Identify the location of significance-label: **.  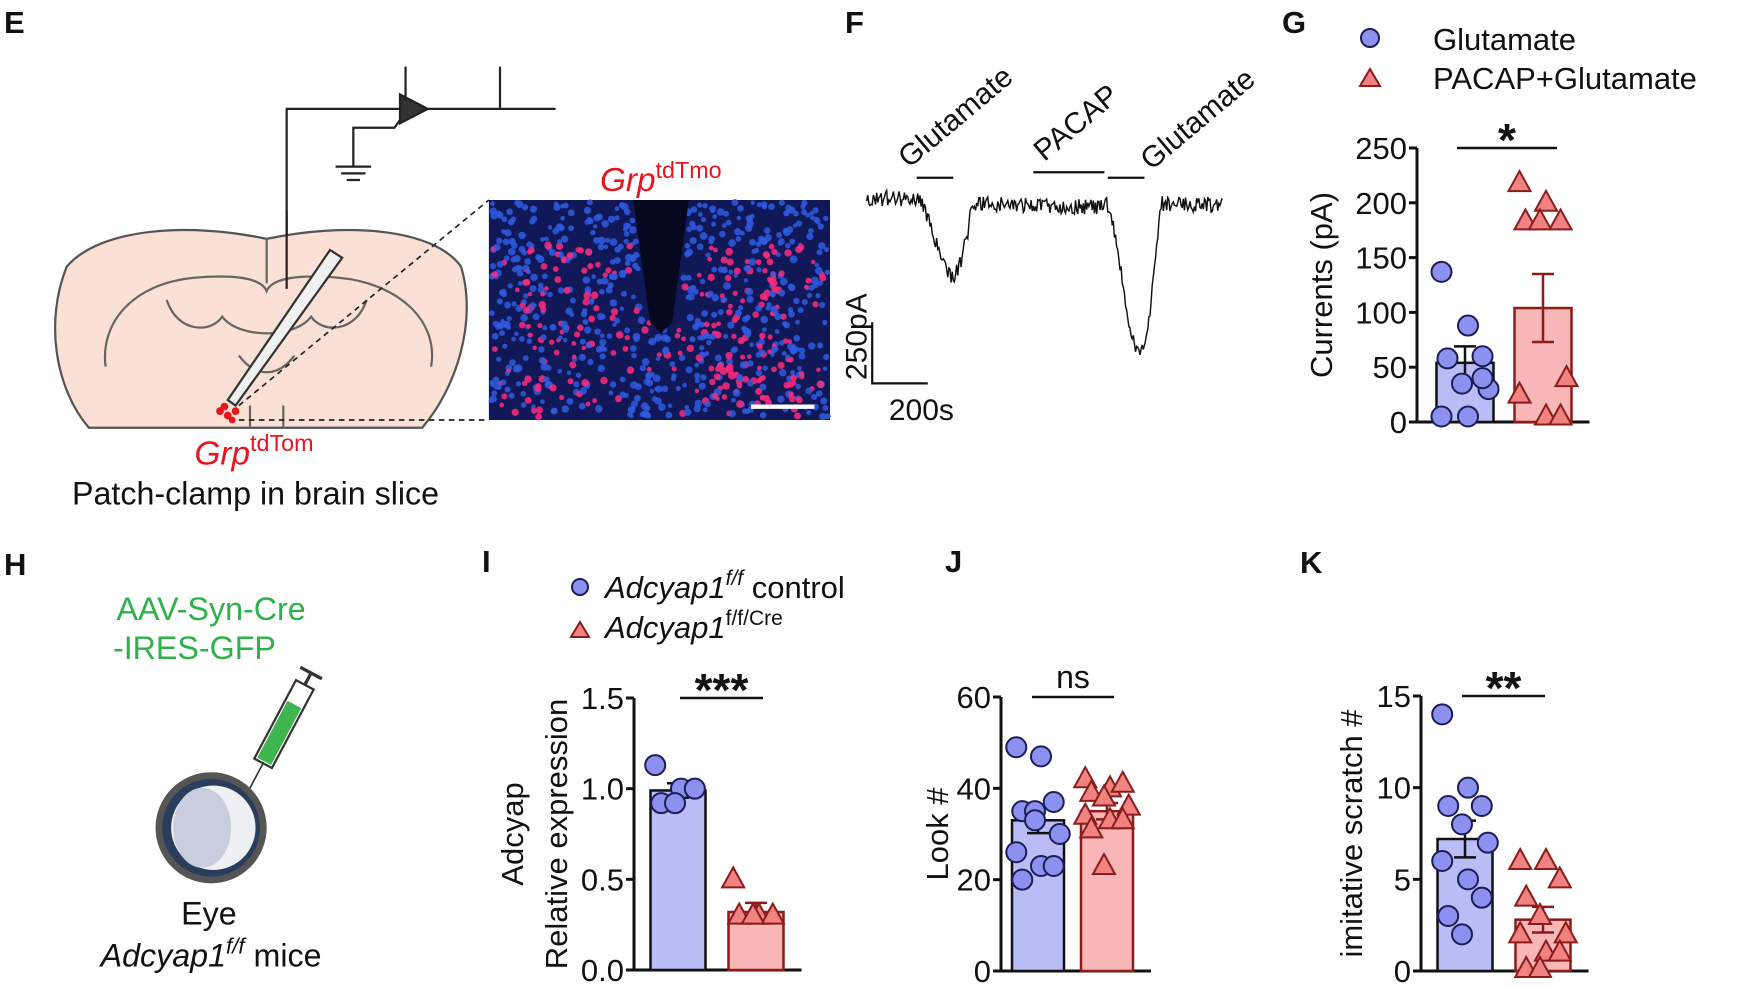
(1504, 688).